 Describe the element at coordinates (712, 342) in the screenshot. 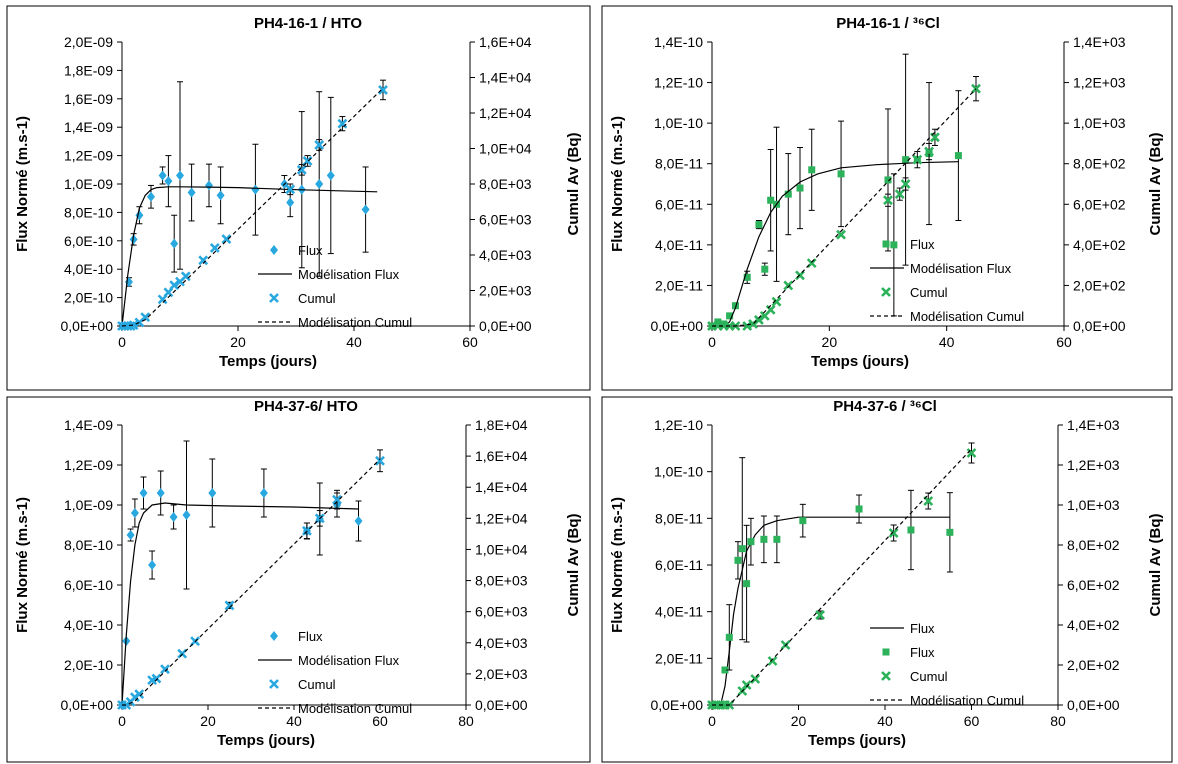

I see `x-tick-label: 0` at that location.